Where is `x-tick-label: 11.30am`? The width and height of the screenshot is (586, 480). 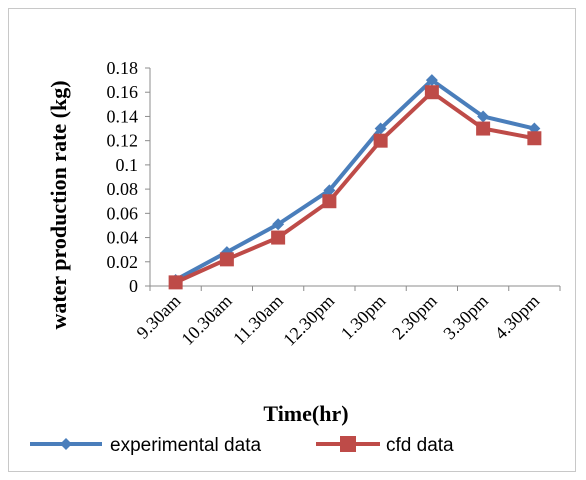 x-tick-label: 11.30am is located at coordinates (258, 320).